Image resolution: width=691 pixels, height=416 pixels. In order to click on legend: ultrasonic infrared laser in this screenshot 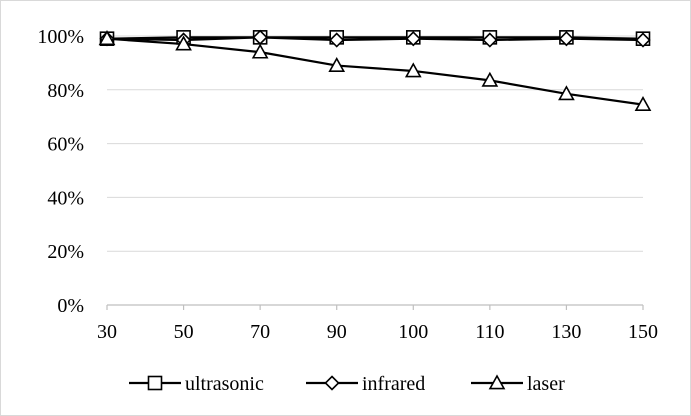, I will do `click(347, 384)`.